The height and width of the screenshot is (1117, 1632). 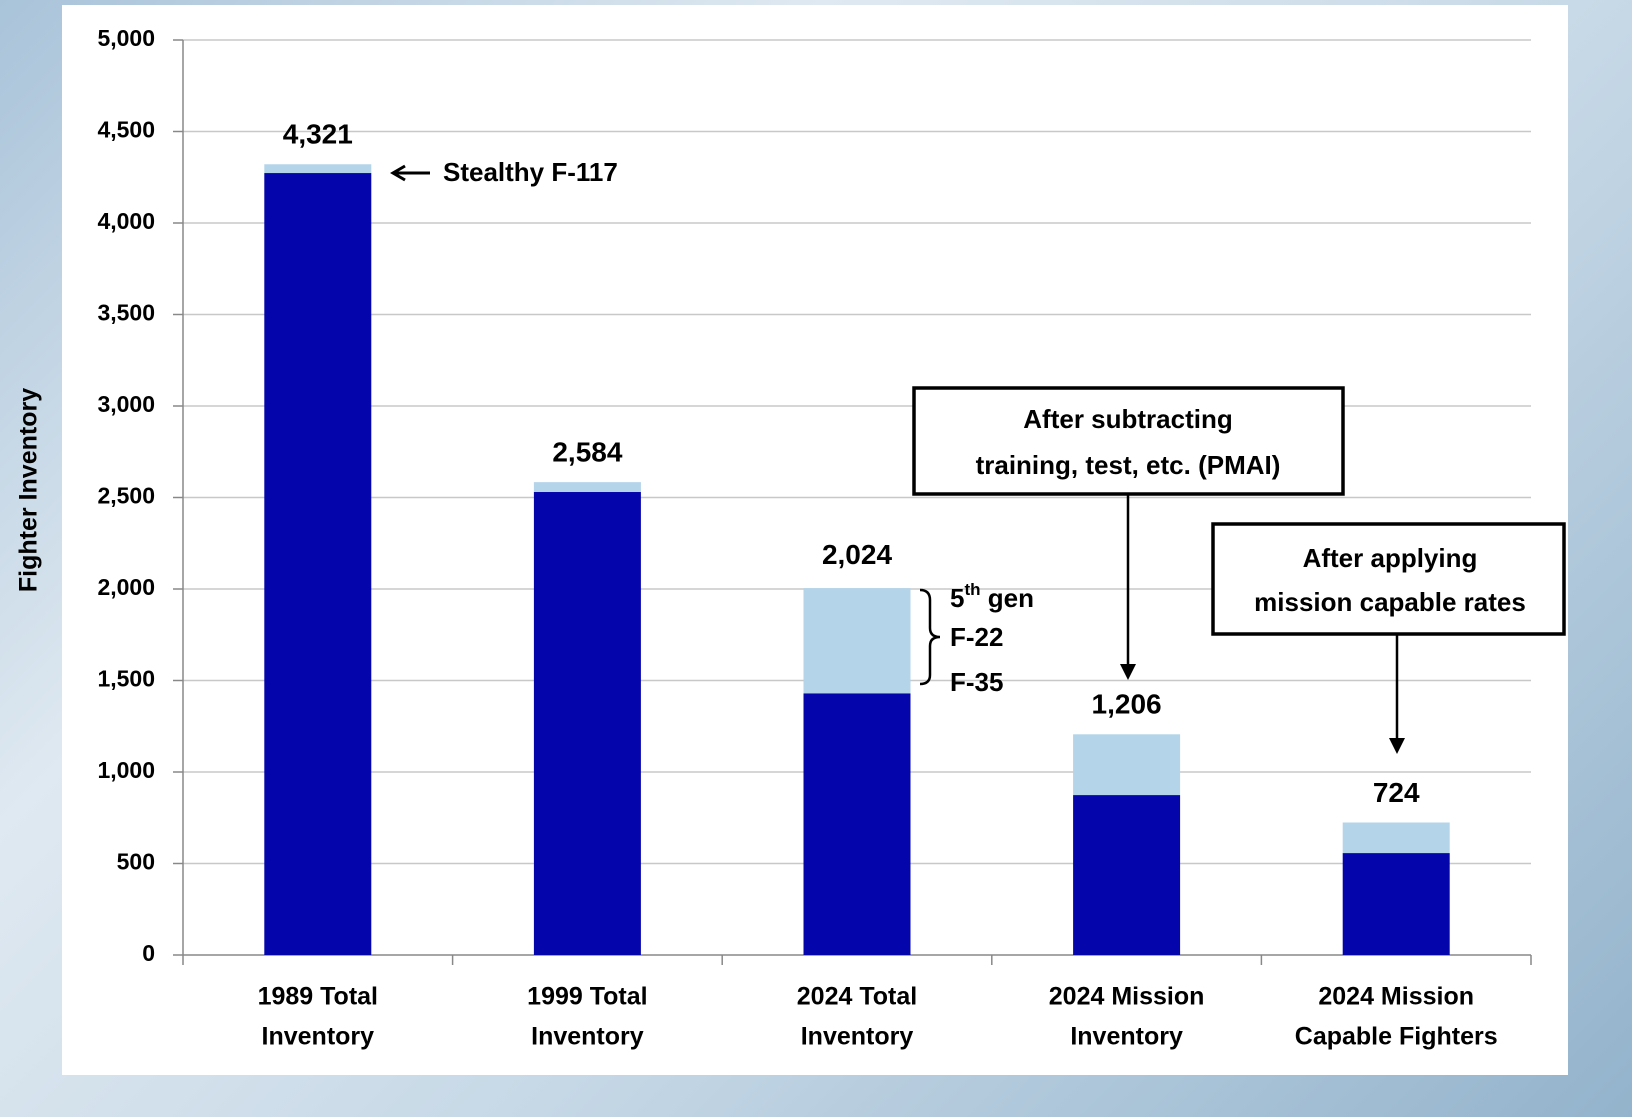 What do you see at coordinates (1390, 558) in the screenshot?
I see `callout-text: After applying` at bounding box center [1390, 558].